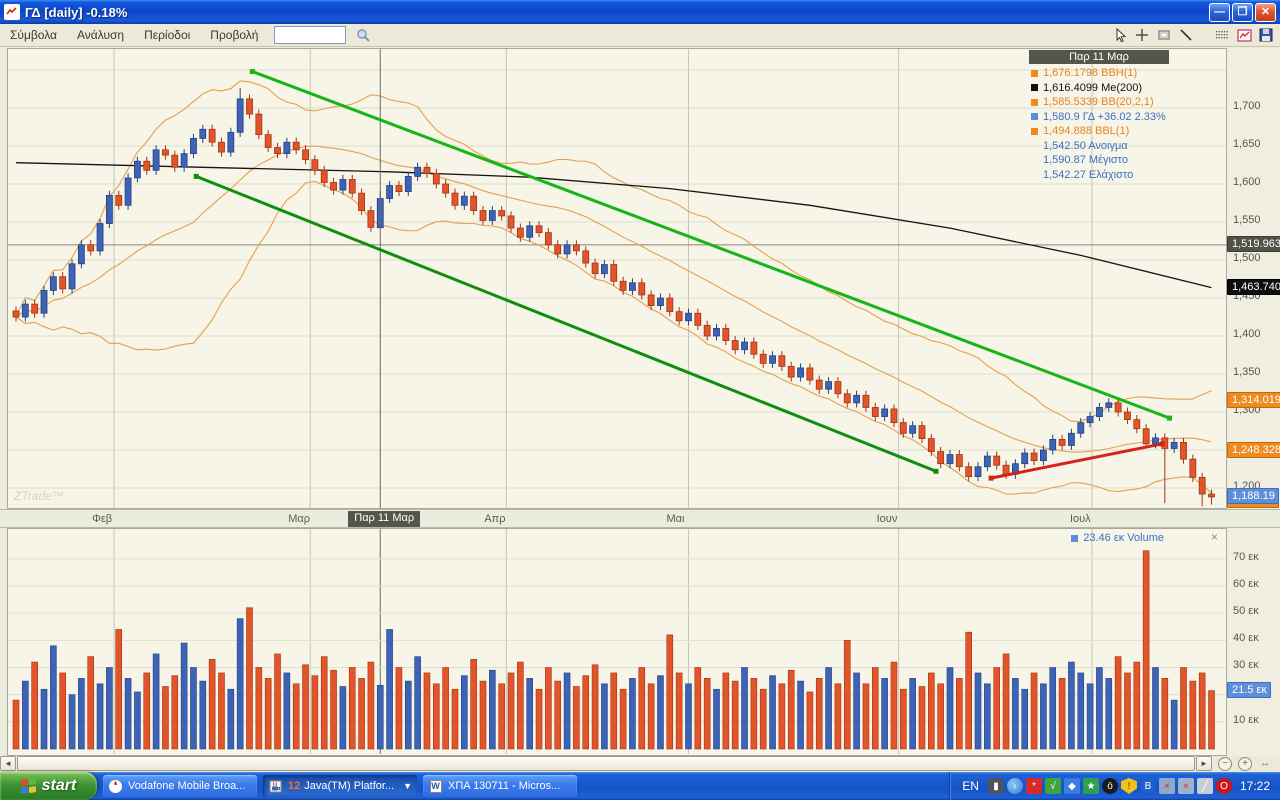 The width and height of the screenshot is (1280, 800). I want to click on volume-badge: 21.5 εκ, so click(1249, 689).